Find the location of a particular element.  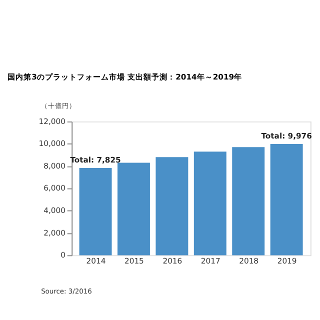

x-tick-label: 2014 is located at coordinates (96, 261).